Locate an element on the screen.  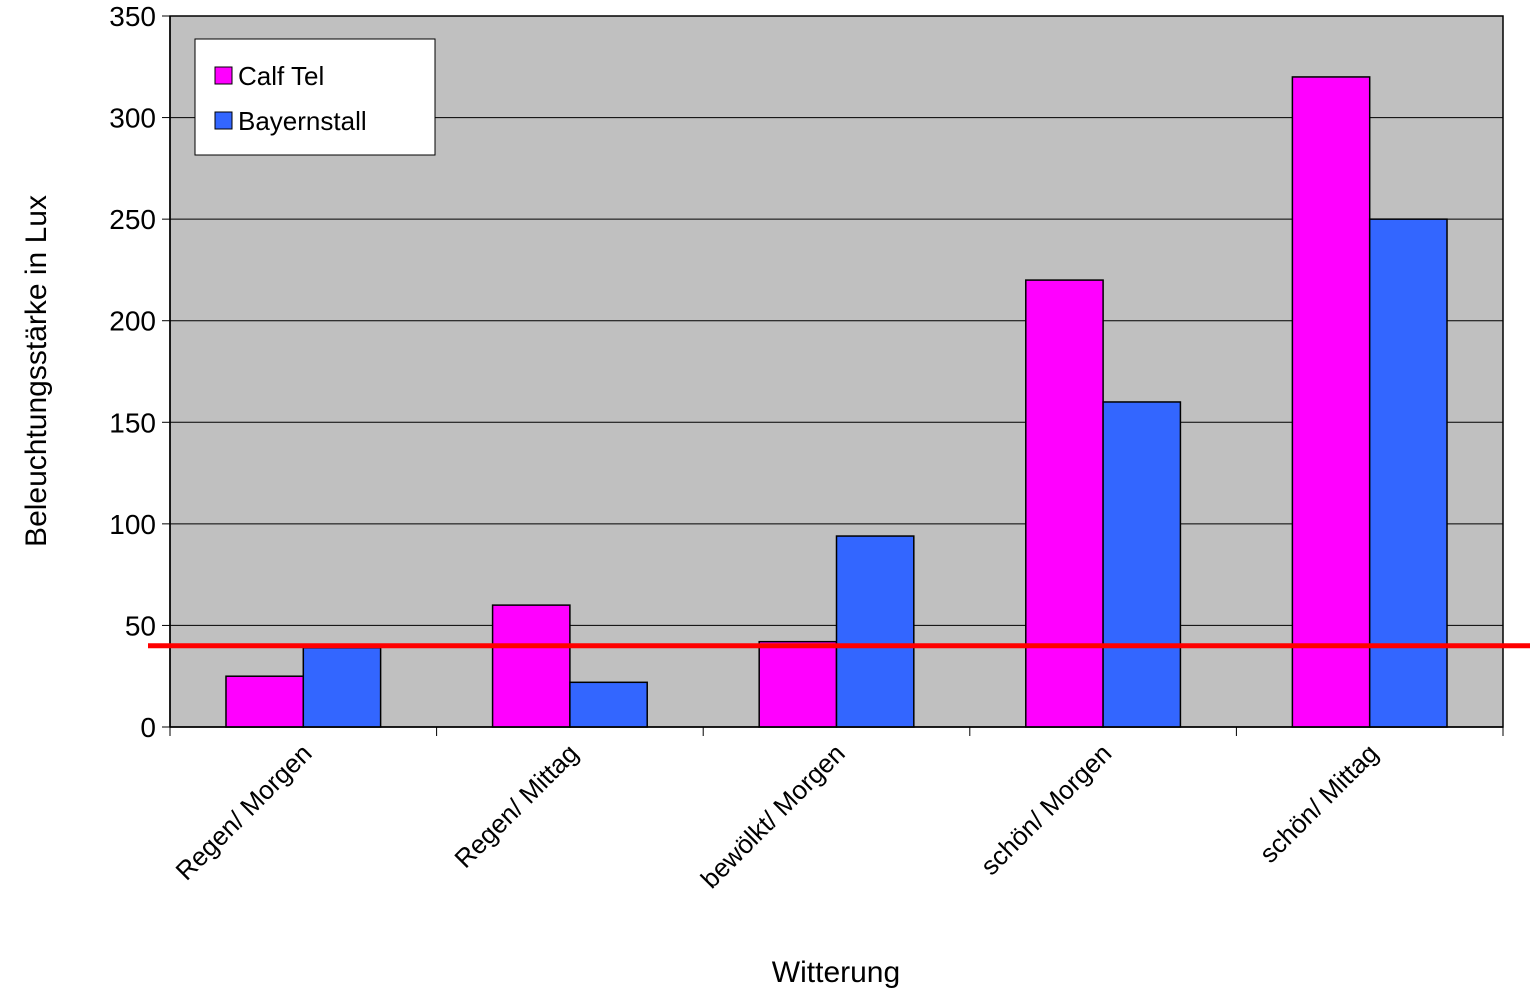
y-tick-label: 300 is located at coordinates (132, 118).